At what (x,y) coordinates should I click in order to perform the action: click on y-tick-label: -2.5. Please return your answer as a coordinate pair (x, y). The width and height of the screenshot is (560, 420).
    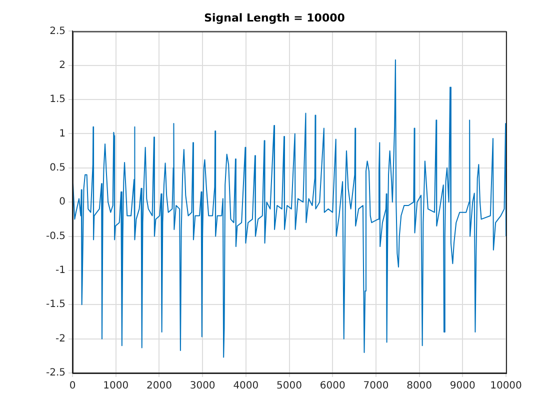
    Looking at the image, I should click on (56, 373).